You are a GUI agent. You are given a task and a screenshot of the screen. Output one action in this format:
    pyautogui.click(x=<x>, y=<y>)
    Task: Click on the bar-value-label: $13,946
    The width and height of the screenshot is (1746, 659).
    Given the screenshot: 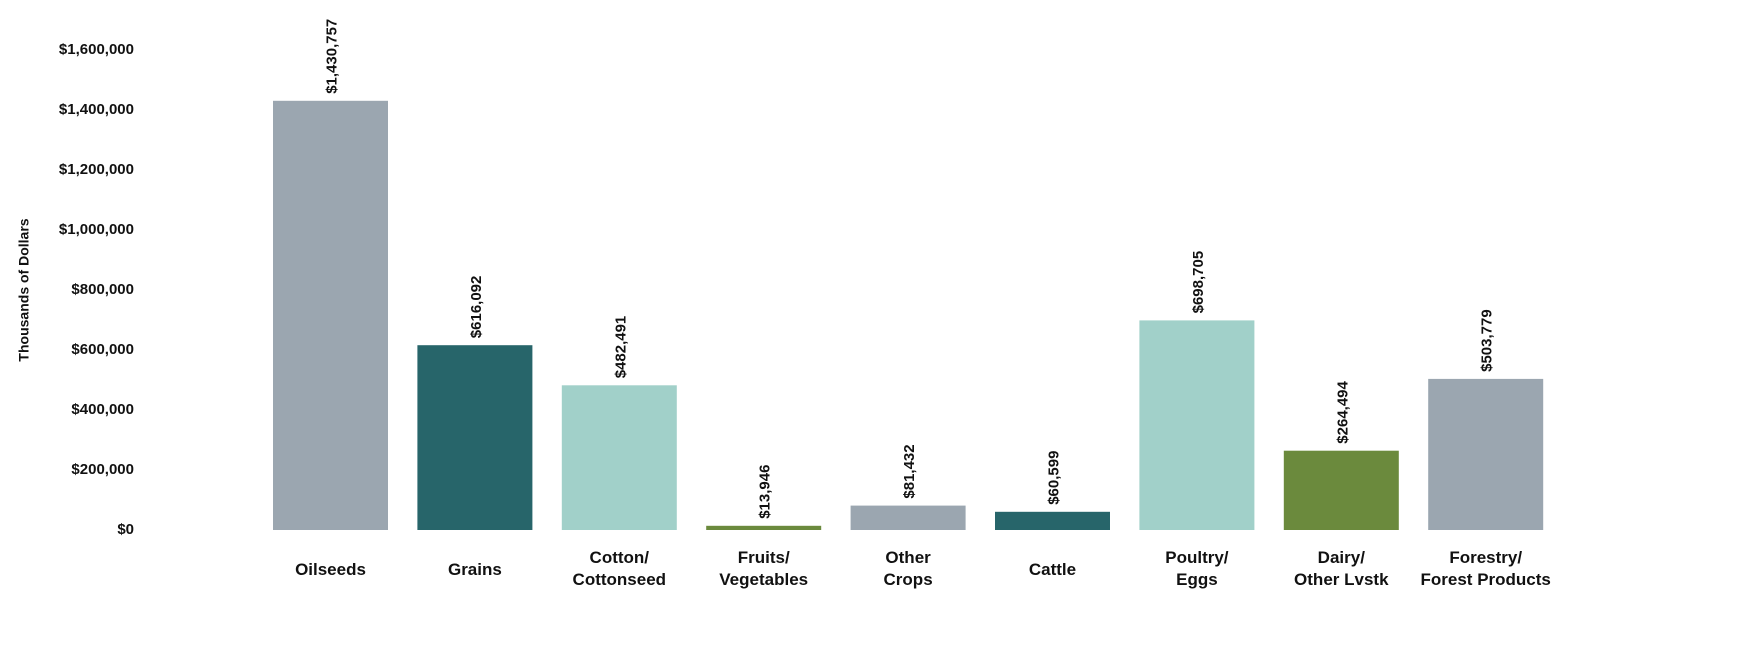 What is the action you would take?
    pyautogui.click(x=765, y=492)
    